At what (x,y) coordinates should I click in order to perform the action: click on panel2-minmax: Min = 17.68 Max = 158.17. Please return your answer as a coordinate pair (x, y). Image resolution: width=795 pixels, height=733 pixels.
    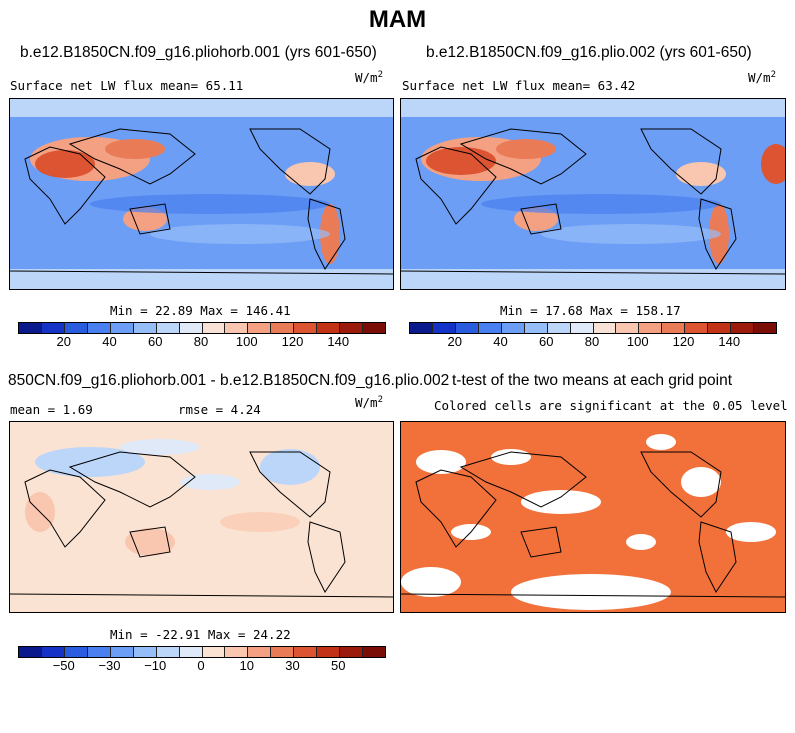
    Looking at the image, I should click on (590, 310).